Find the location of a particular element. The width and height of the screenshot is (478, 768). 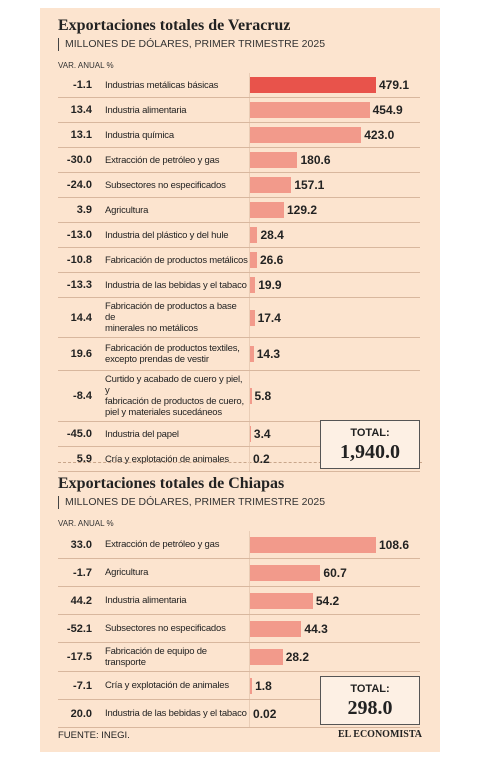

value-label: 19.9 is located at coordinates (270, 285).